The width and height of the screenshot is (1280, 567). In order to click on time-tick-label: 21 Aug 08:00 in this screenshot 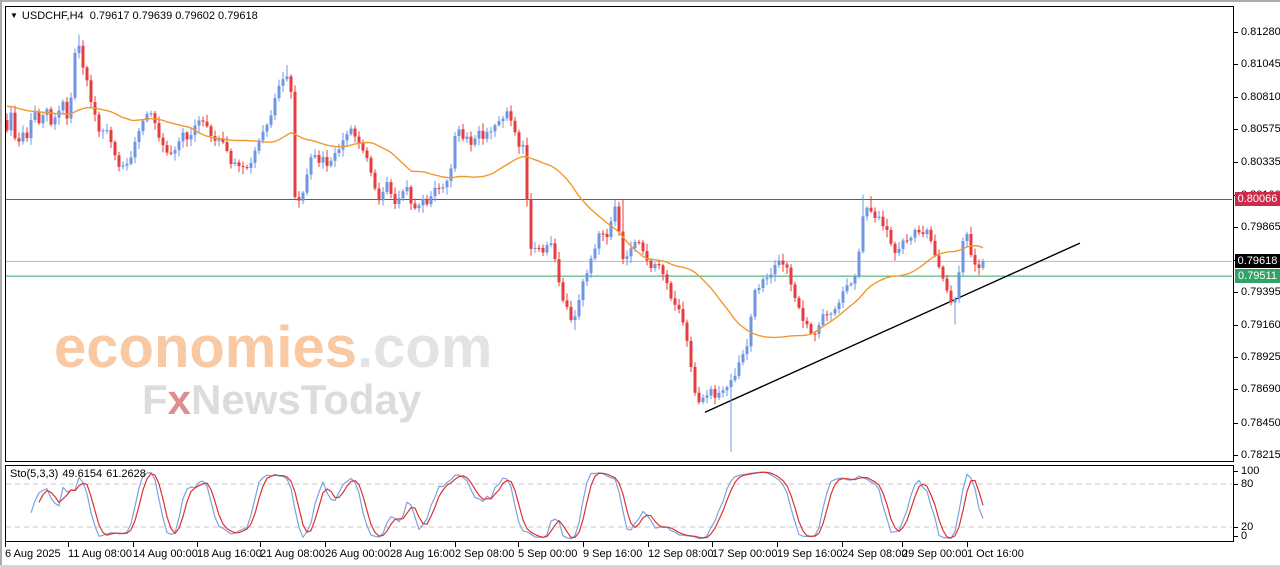, I will do `click(292, 554)`.